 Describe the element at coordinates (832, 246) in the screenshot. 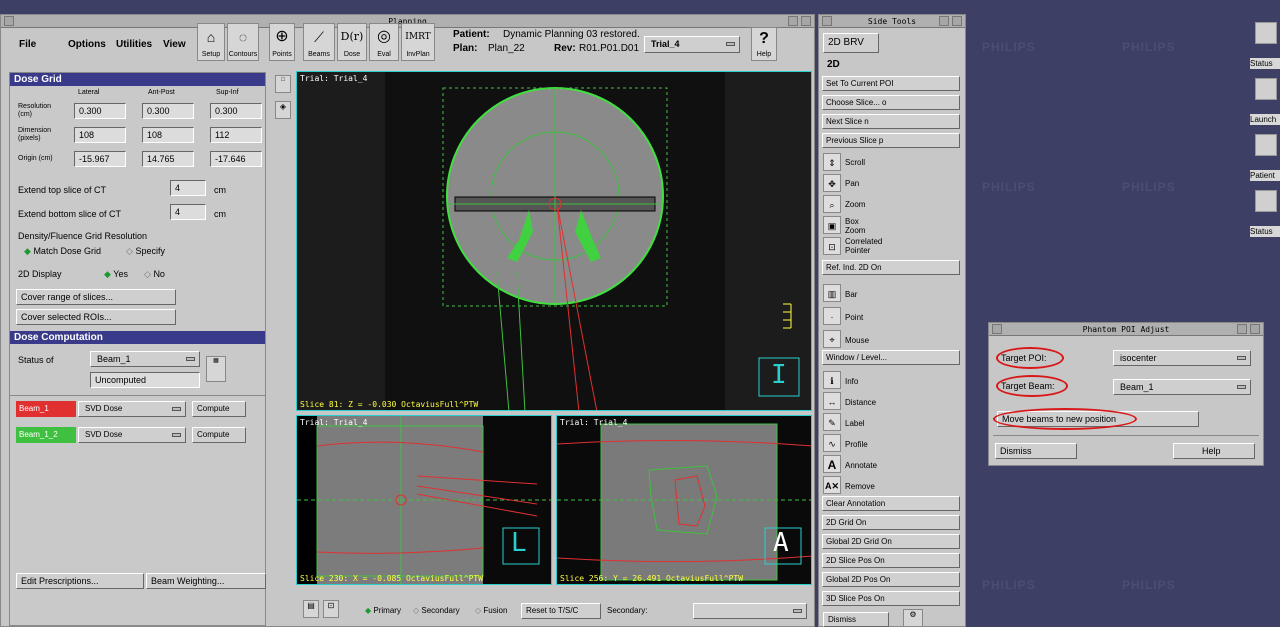

I see `correlated-pointer-icon: ⊡` at that location.